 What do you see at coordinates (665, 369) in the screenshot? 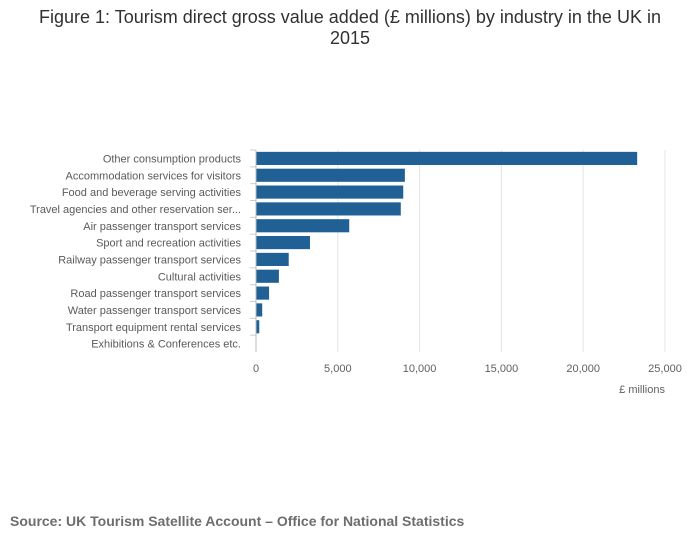
I see `x-tick-label: 25,000` at bounding box center [665, 369].